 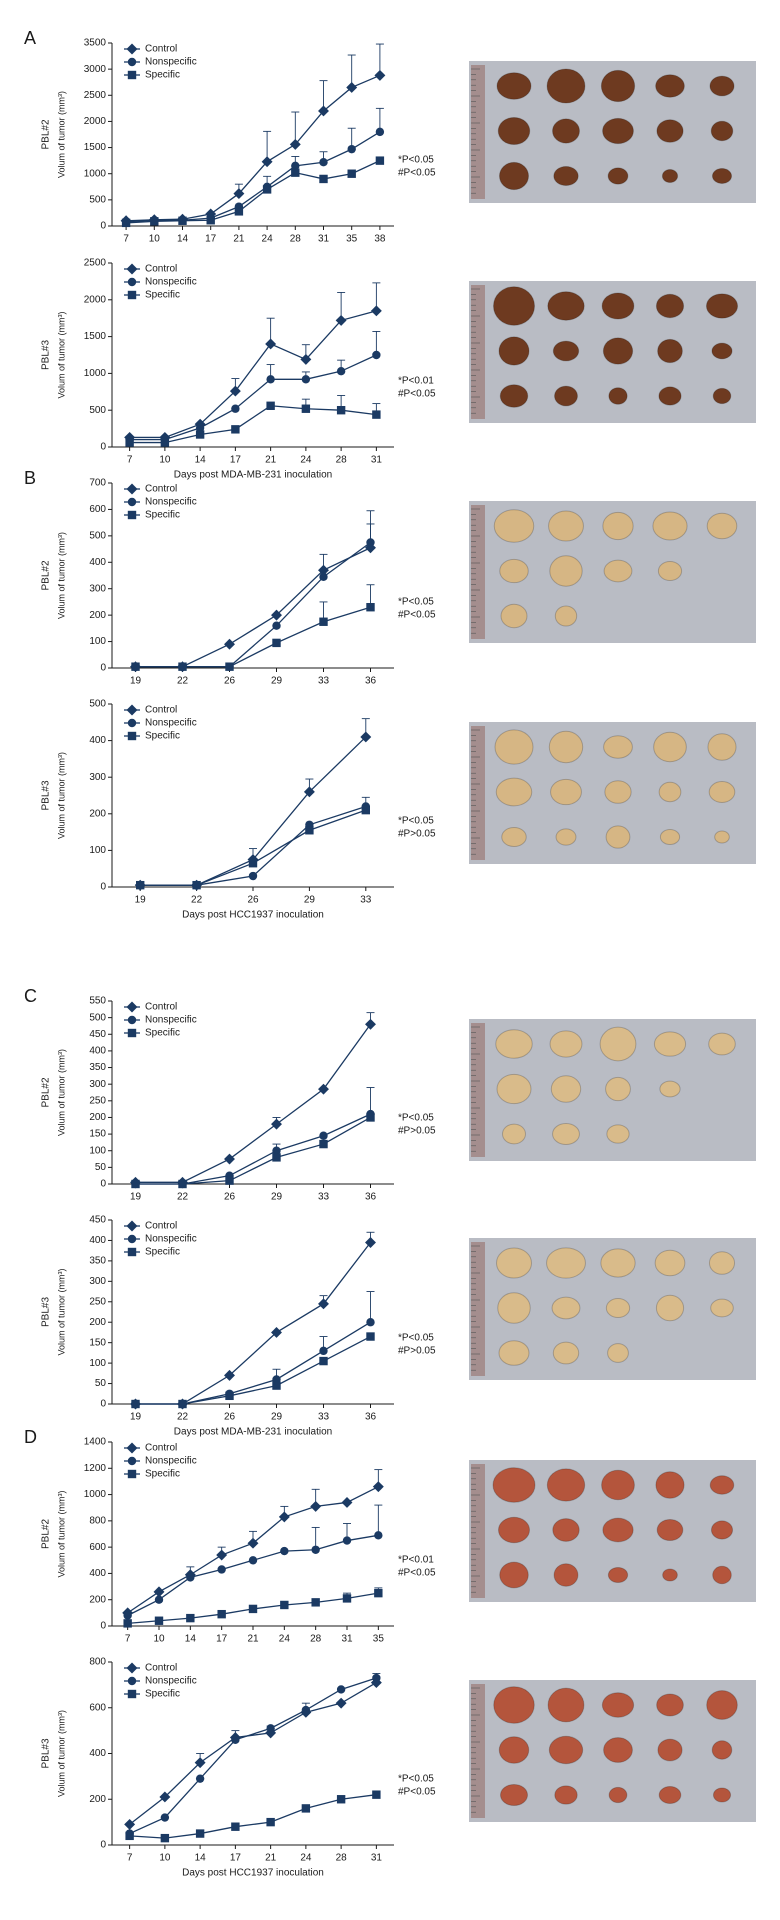 What do you see at coordinates (97, 509) in the screenshot?
I see `y-tick-label: 600` at bounding box center [97, 509].